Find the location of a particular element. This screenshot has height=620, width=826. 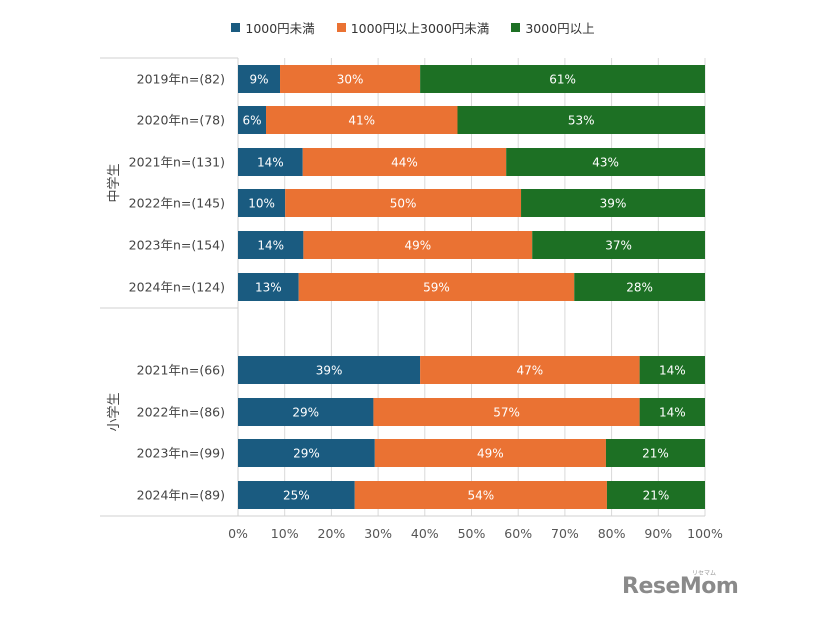

legend: 1000円未満 1000円以上3000円未満 3000円以上 is located at coordinates (413, 27).